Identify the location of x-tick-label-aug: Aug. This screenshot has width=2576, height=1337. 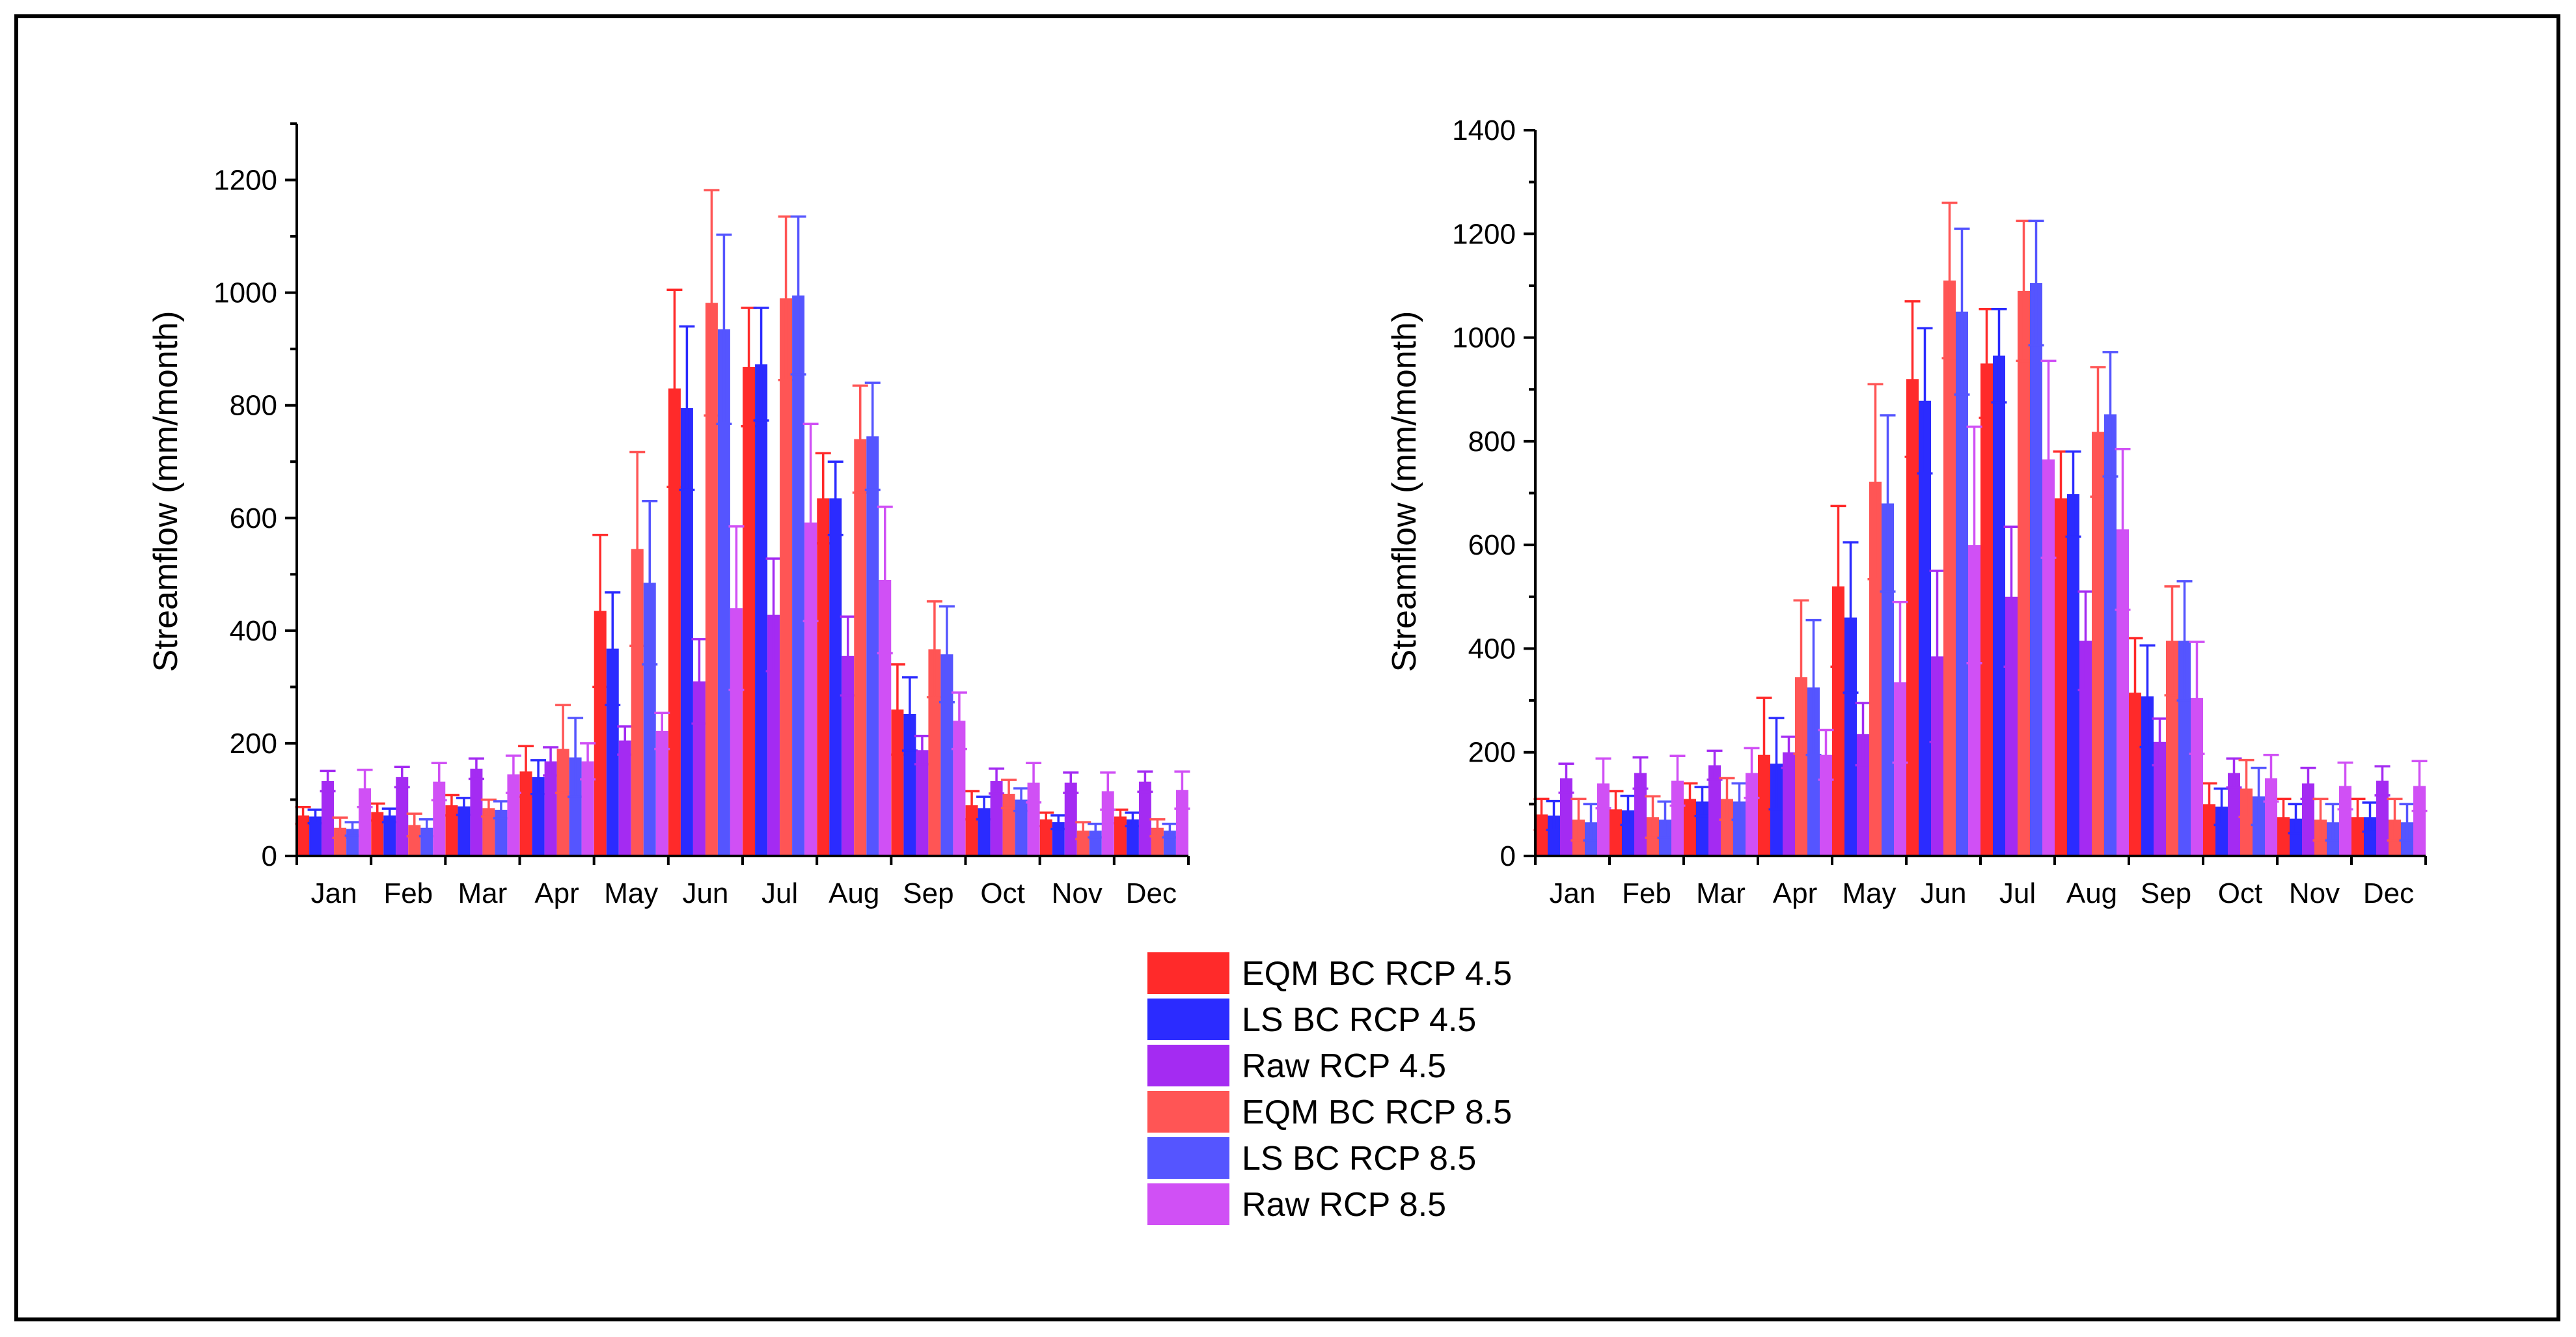
(854, 893).